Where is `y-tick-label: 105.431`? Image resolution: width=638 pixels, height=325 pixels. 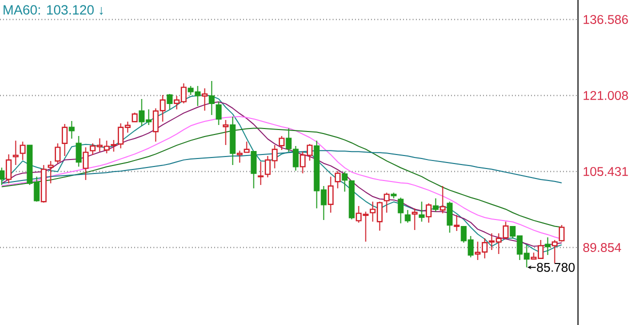
y-tick-label: 105.431 is located at coordinates (606, 171).